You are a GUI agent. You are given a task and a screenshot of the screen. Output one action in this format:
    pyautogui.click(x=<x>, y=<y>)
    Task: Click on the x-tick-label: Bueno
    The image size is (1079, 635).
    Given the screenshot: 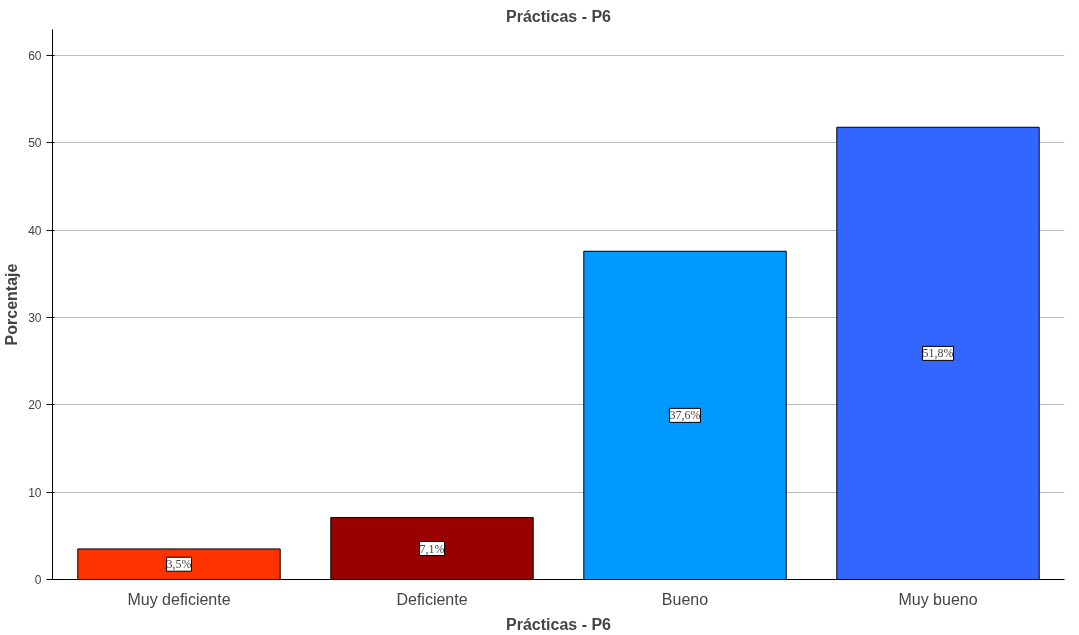 What is the action you would take?
    pyautogui.click(x=685, y=599)
    